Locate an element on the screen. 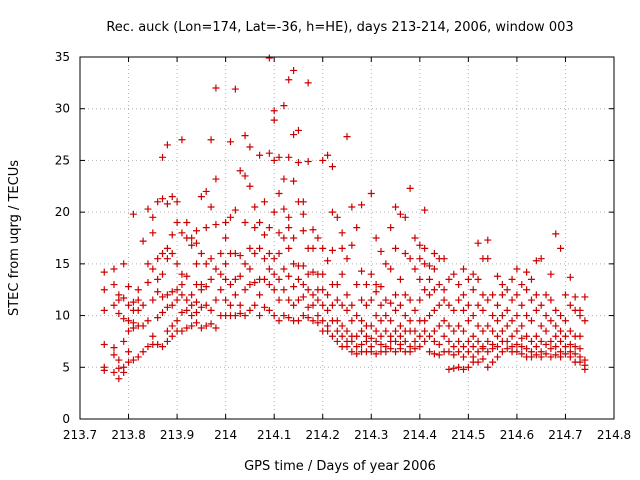  y-tick-label: 35 is located at coordinates (62, 57).